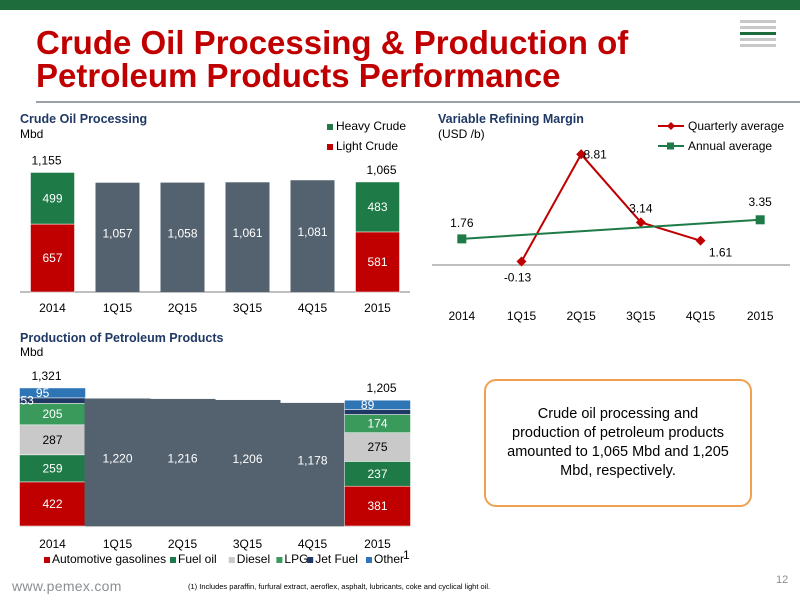  Describe the element at coordinates (377, 308) in the screenshot. I see `crude-tick-label: 2015` at that location.